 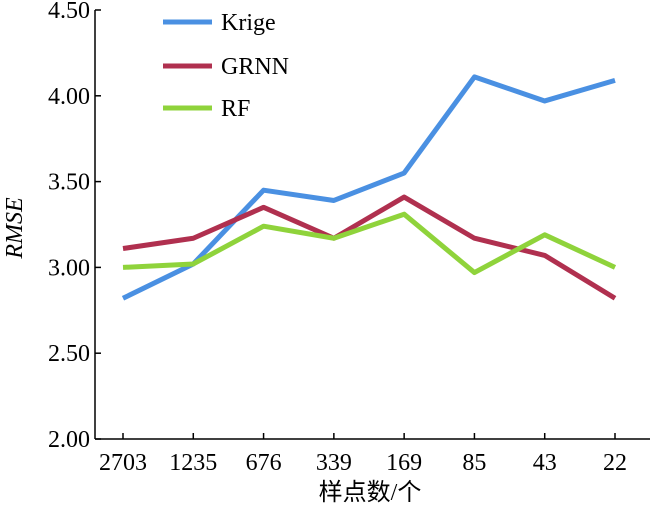 I want to click on legend-label-grnn: GRNN, so click(x=255, y=67).